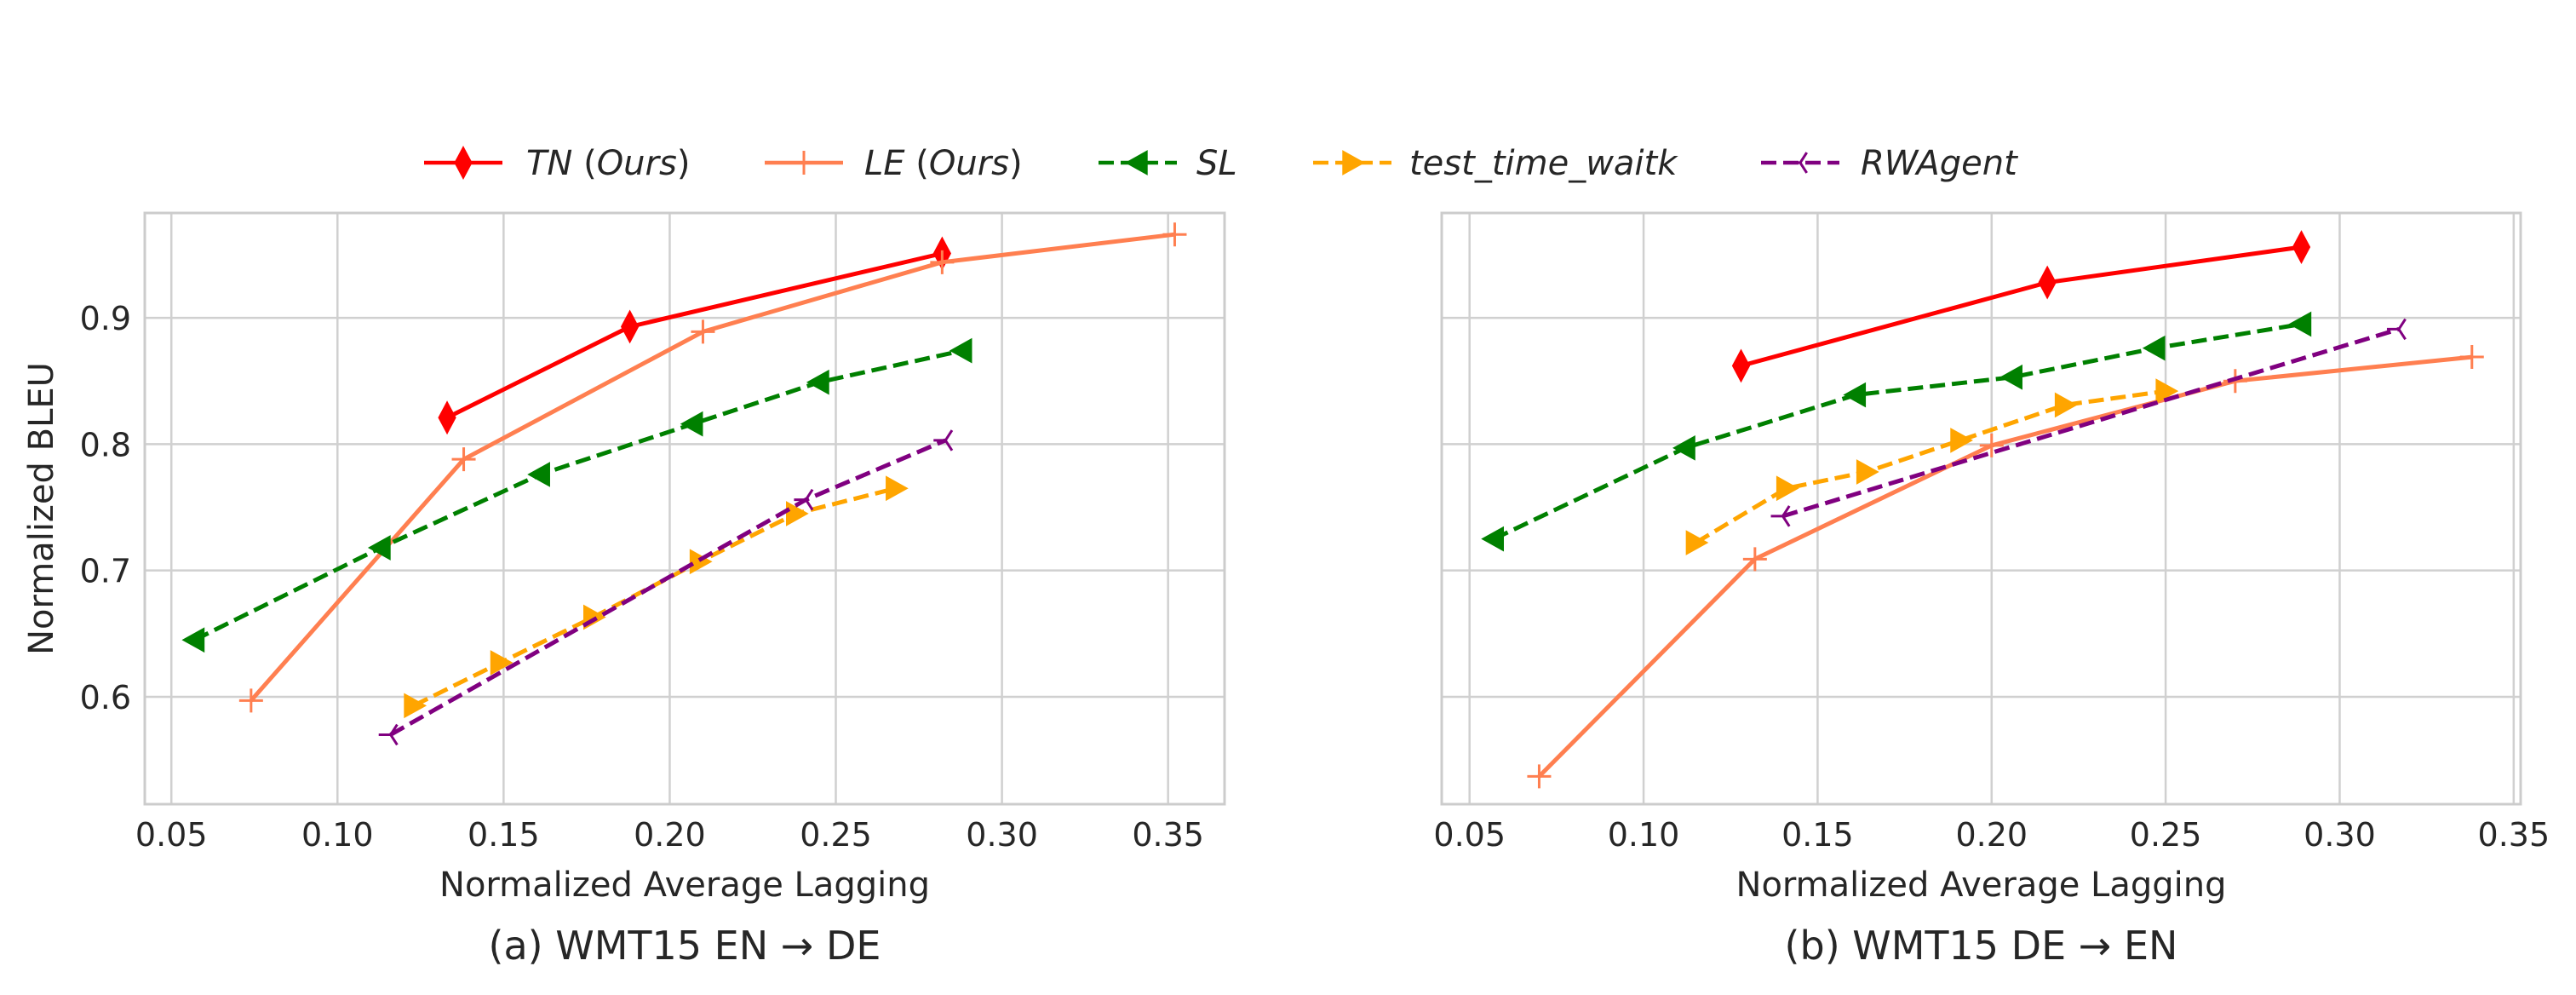  I want to click on legend-marker-diamond, so click(463, 163).